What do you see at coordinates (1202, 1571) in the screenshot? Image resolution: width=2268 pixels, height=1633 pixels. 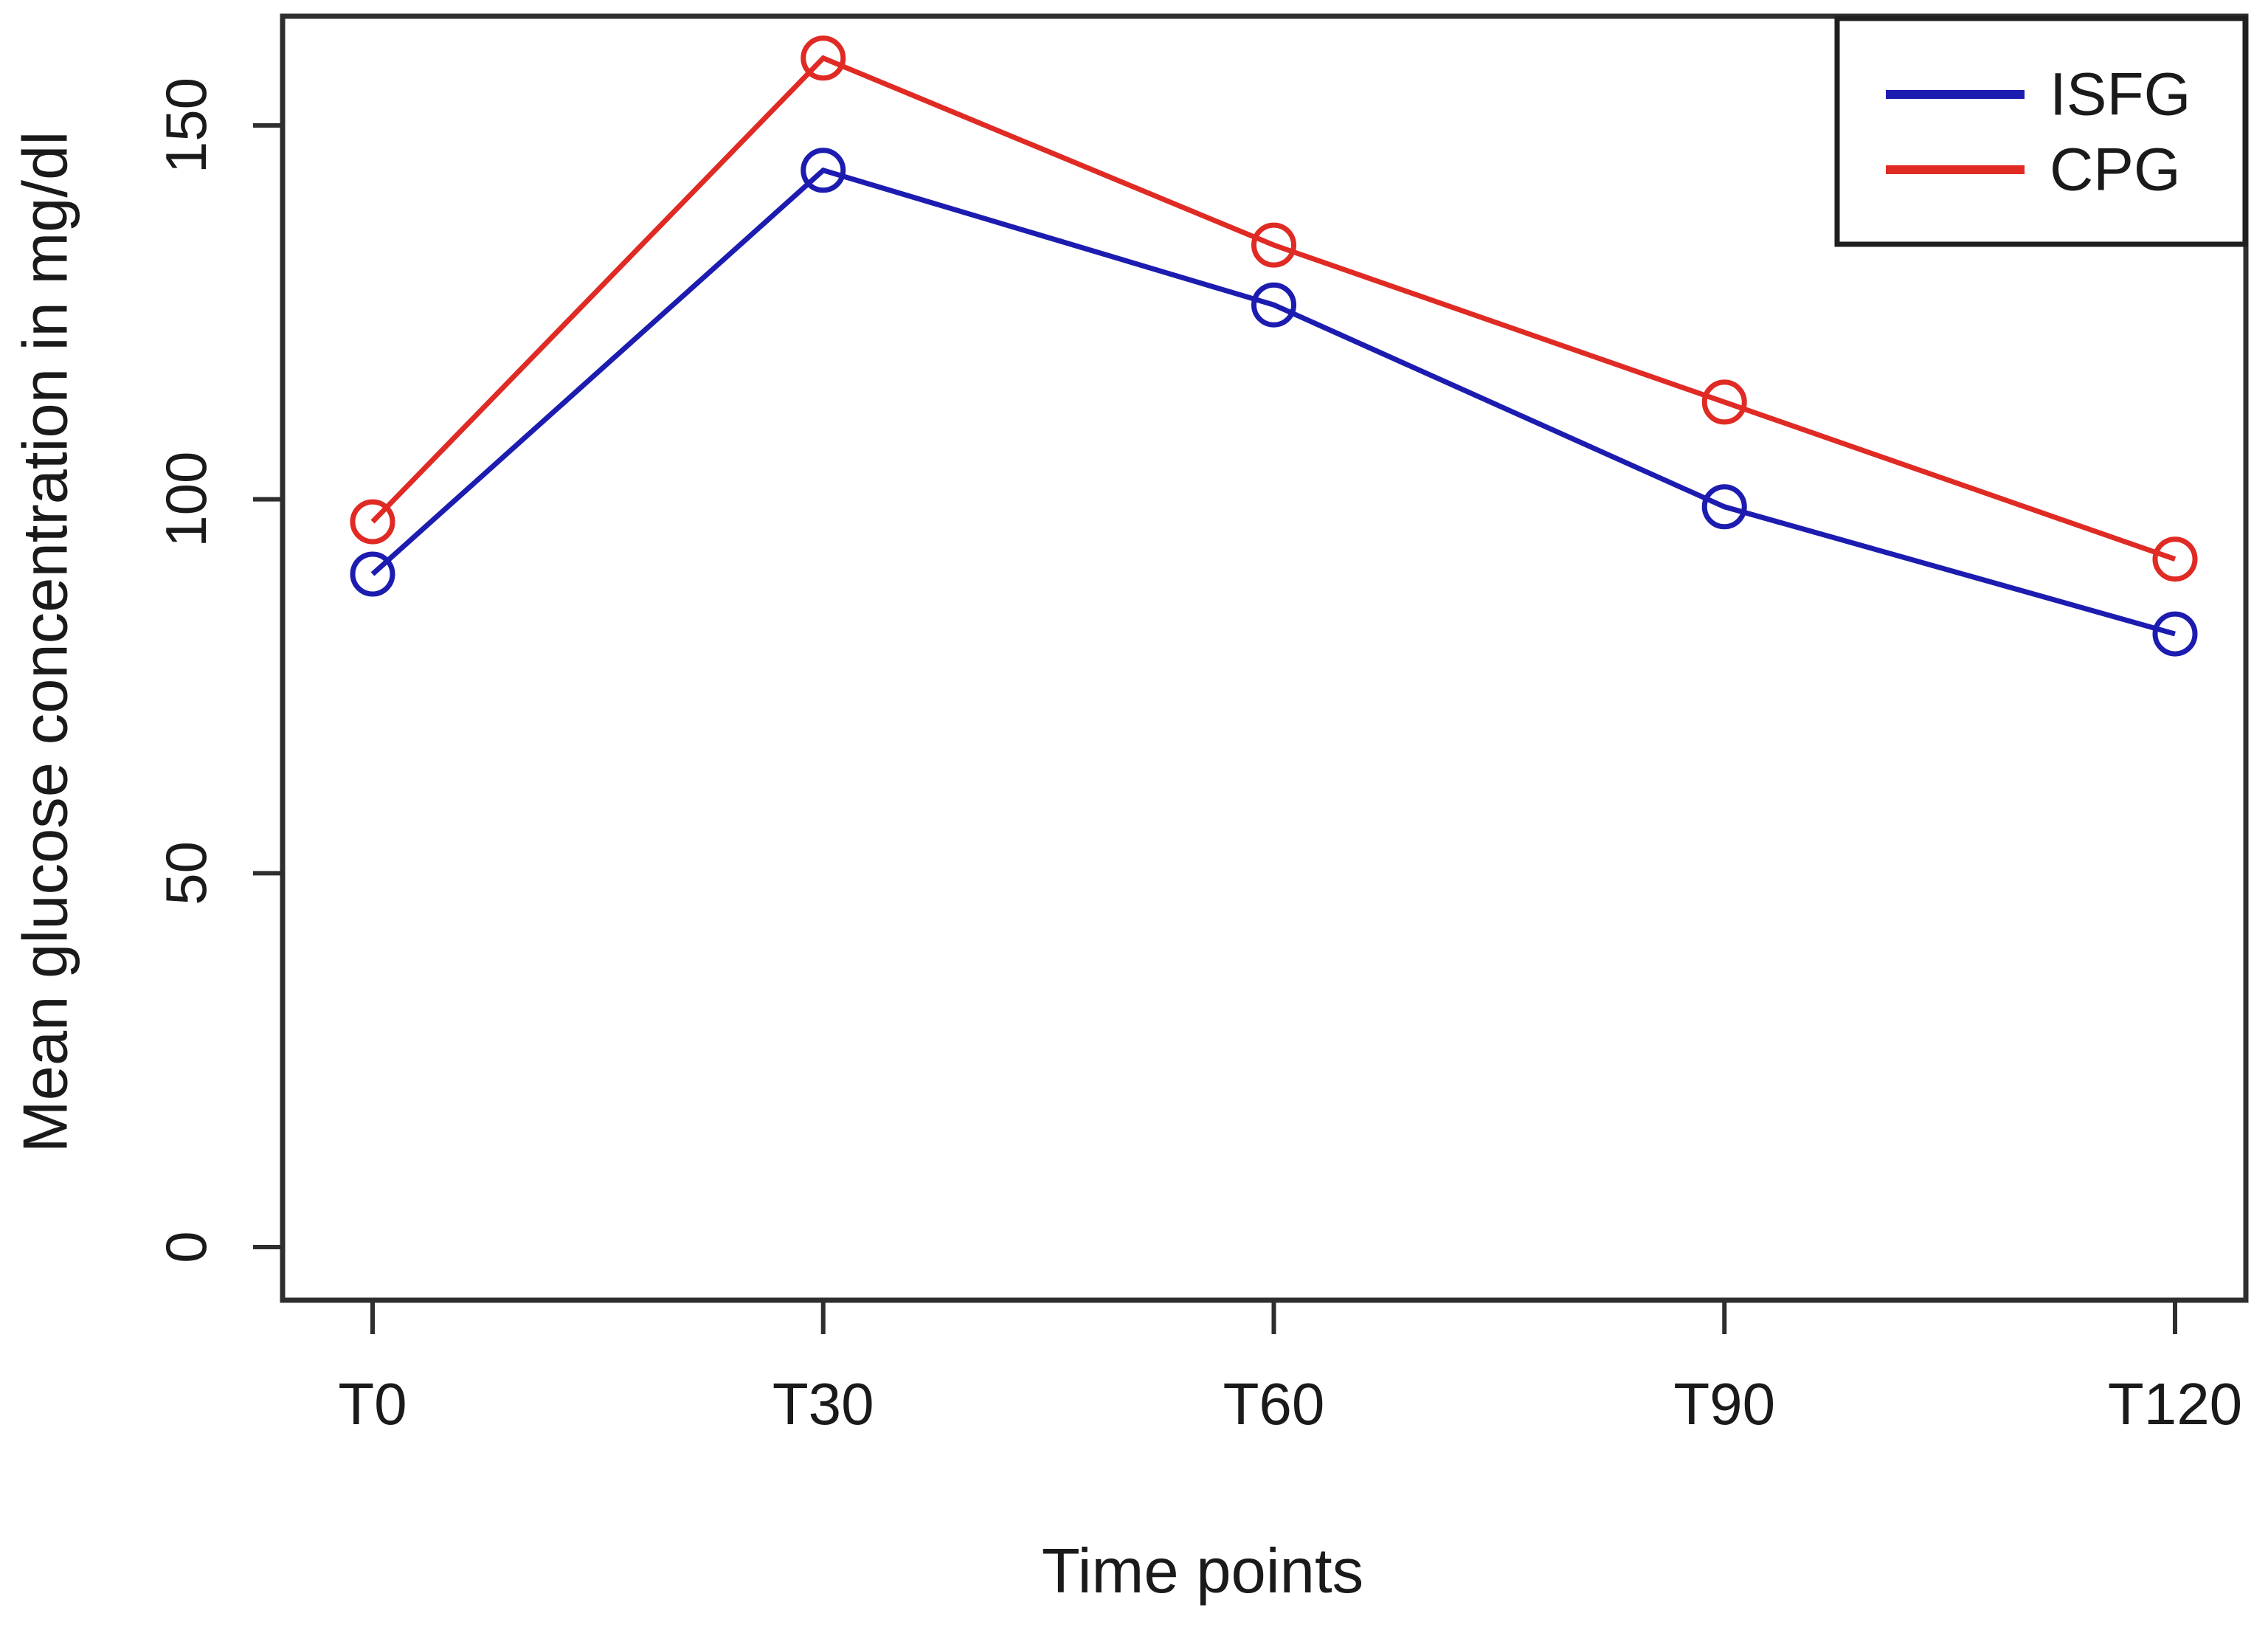 I see `x-axis-title: Time points` at bounding box center [1202, 1571].